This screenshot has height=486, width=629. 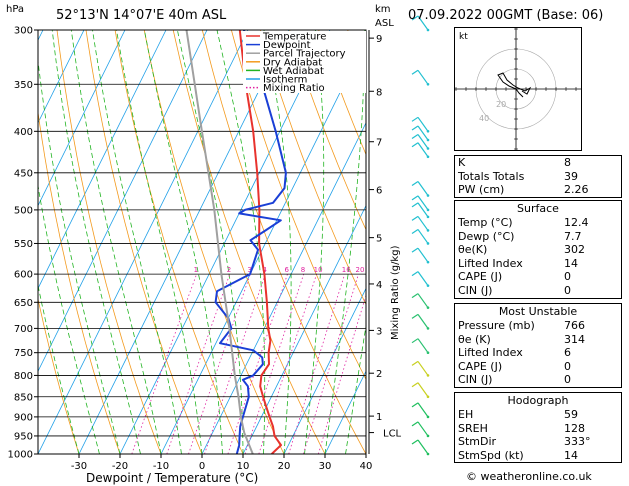 I want to click on dry-adiabat-line, so click(x=342, y=93).